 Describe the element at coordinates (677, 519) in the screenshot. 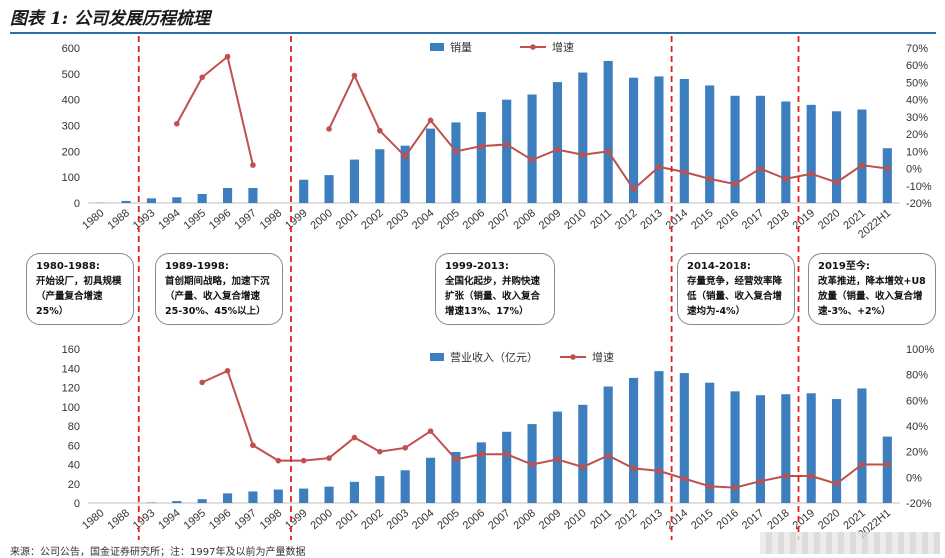

I see `x-tick-label: 2014` at that location.